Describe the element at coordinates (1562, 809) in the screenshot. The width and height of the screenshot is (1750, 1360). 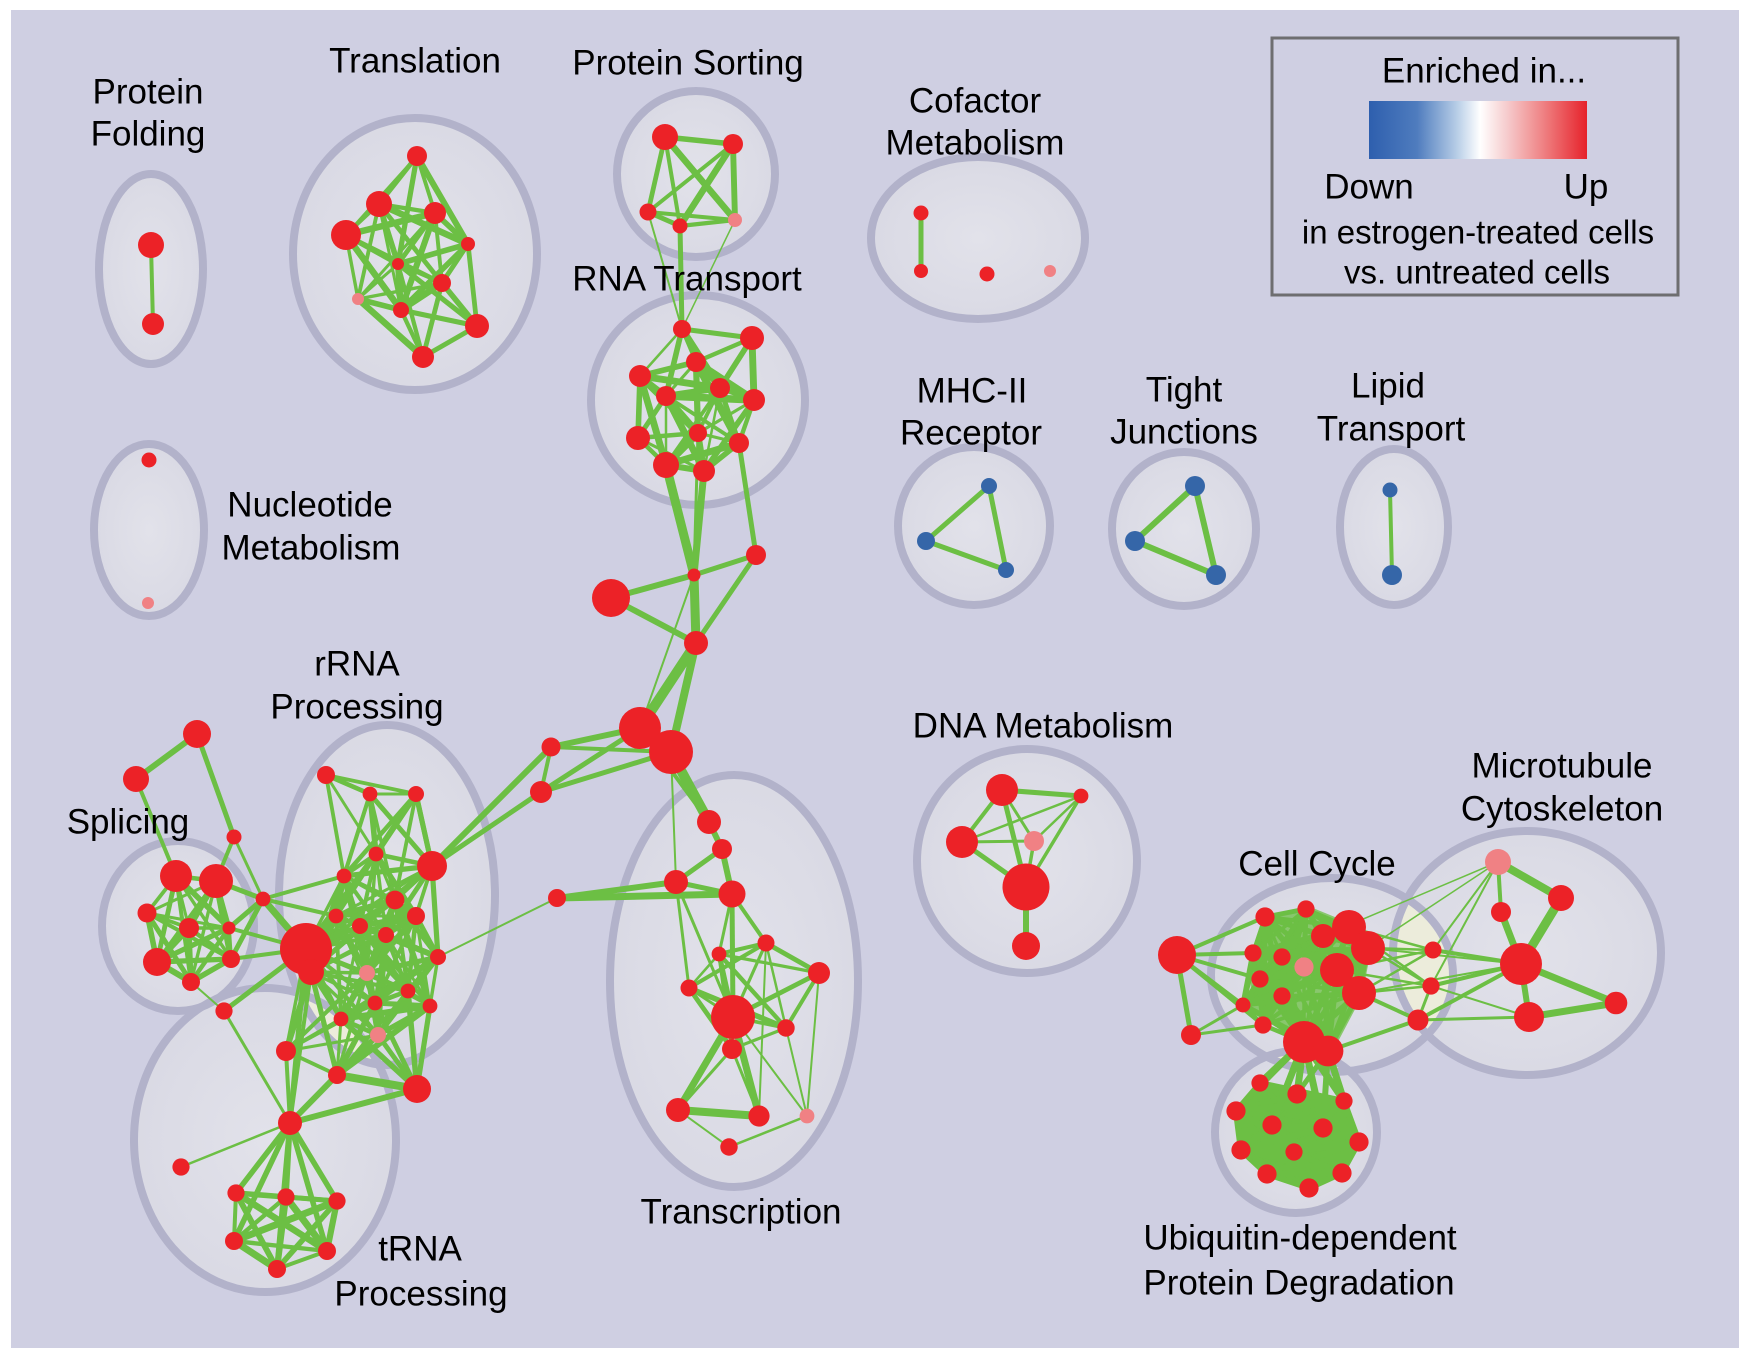
I see `svg-text: Cytoskeleton` at that location.